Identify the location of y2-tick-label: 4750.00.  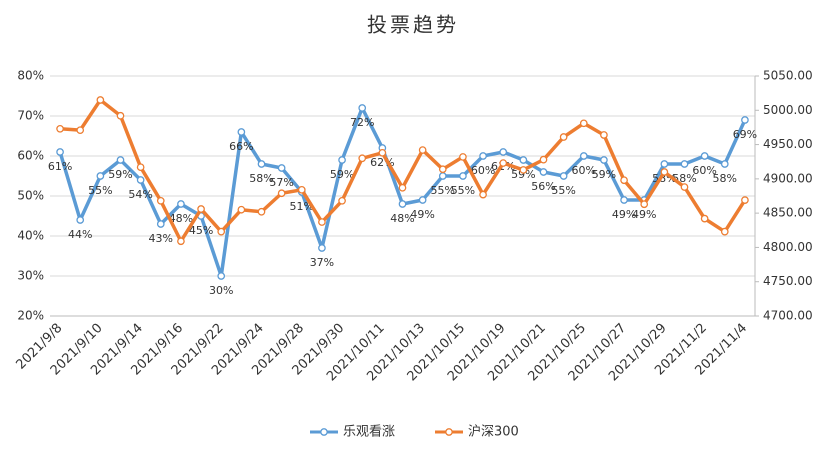
(788, 281).